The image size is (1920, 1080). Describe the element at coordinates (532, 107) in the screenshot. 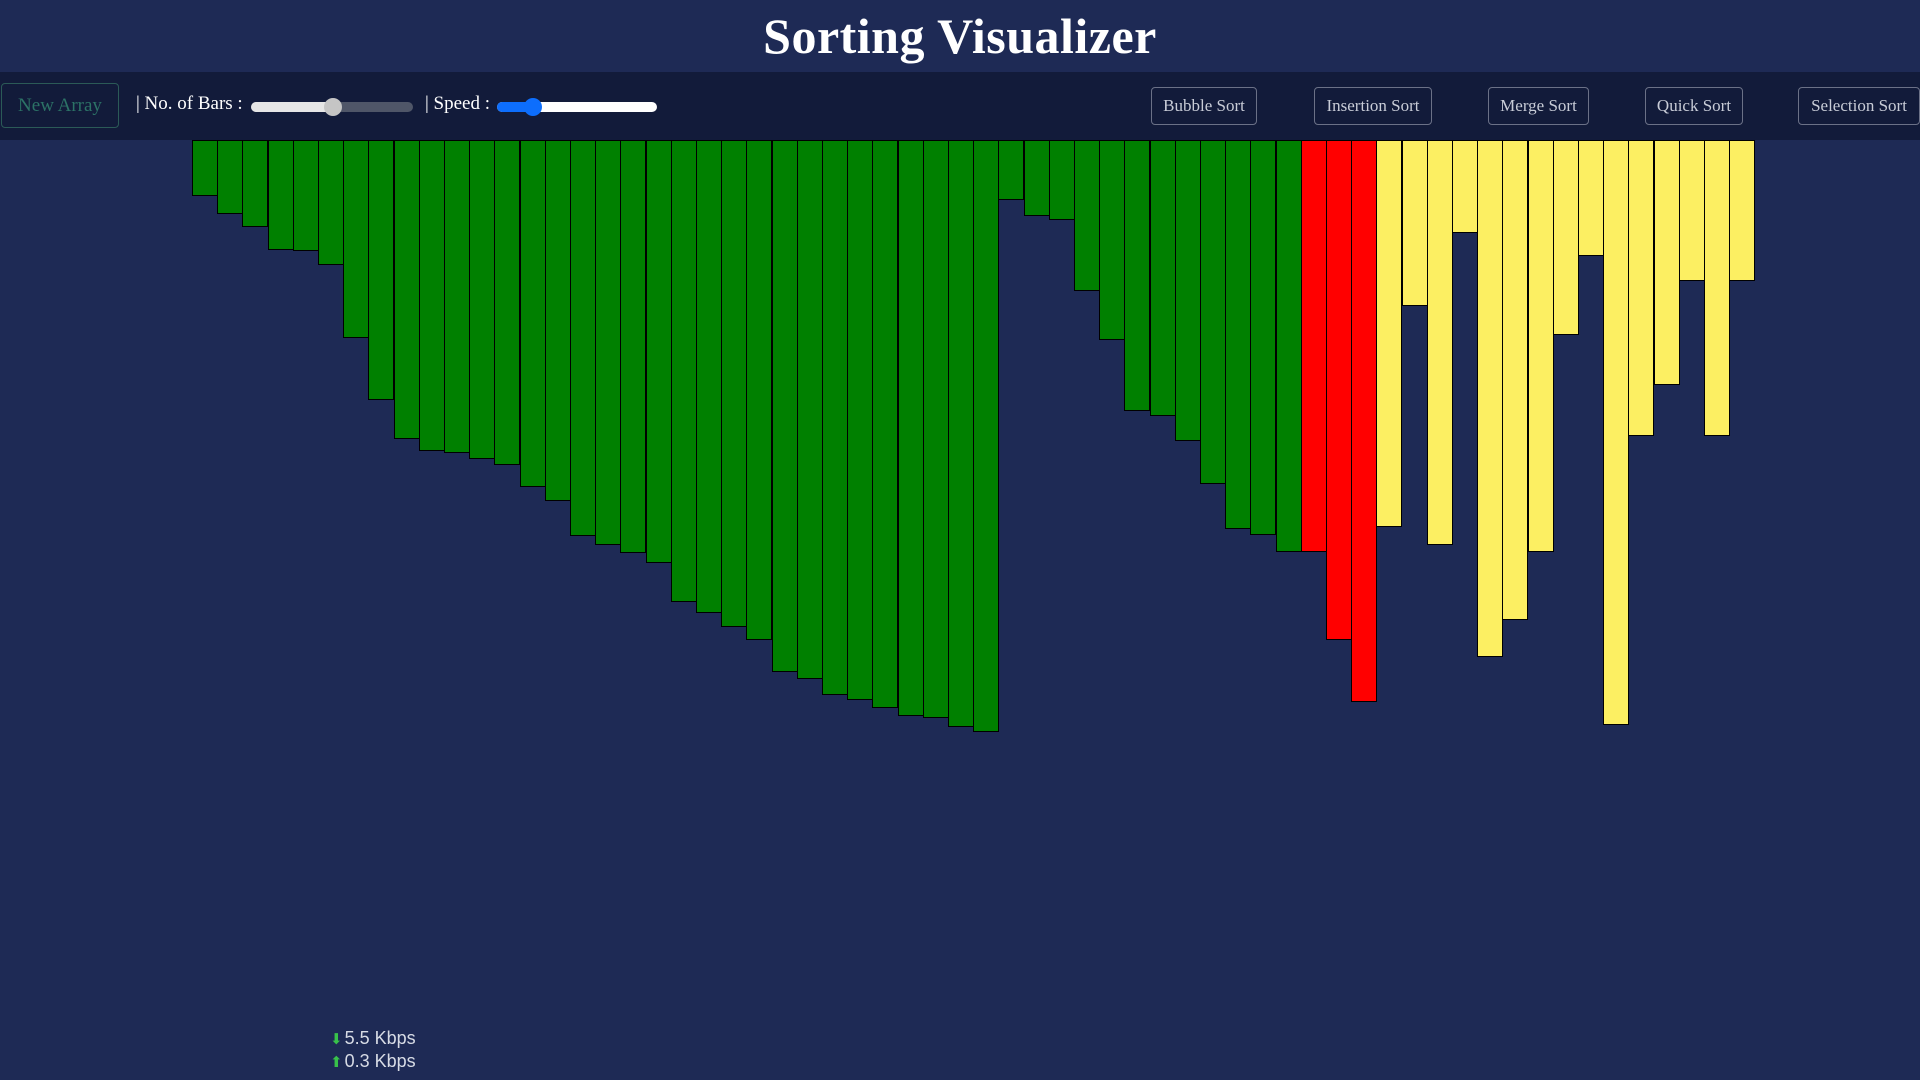

I see `speed-slider-thumb` at that location.